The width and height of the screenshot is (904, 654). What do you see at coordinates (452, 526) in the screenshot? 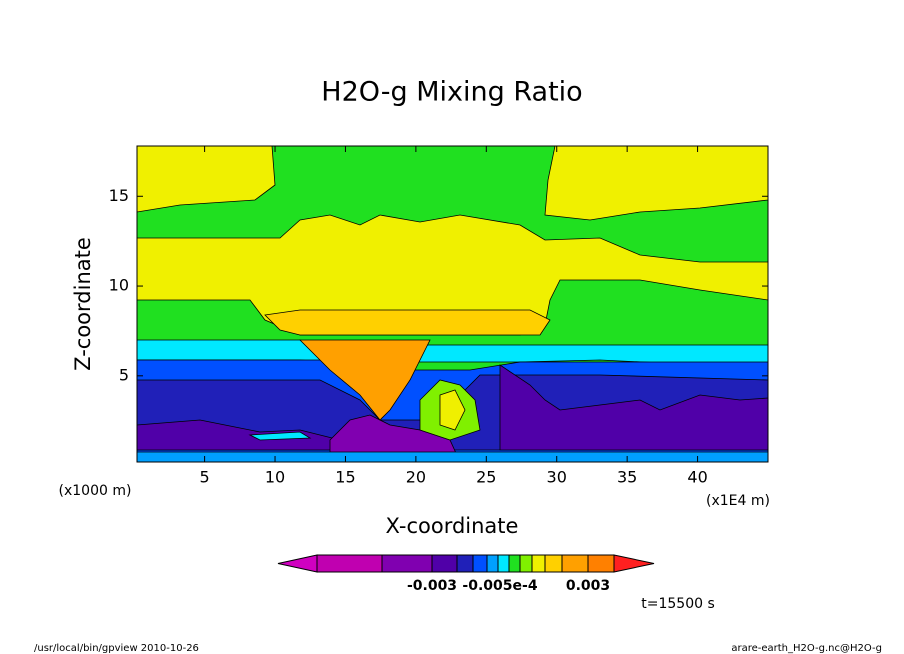
I see `x-axis-label: X-coordinate` at bounding box center [452, 526].